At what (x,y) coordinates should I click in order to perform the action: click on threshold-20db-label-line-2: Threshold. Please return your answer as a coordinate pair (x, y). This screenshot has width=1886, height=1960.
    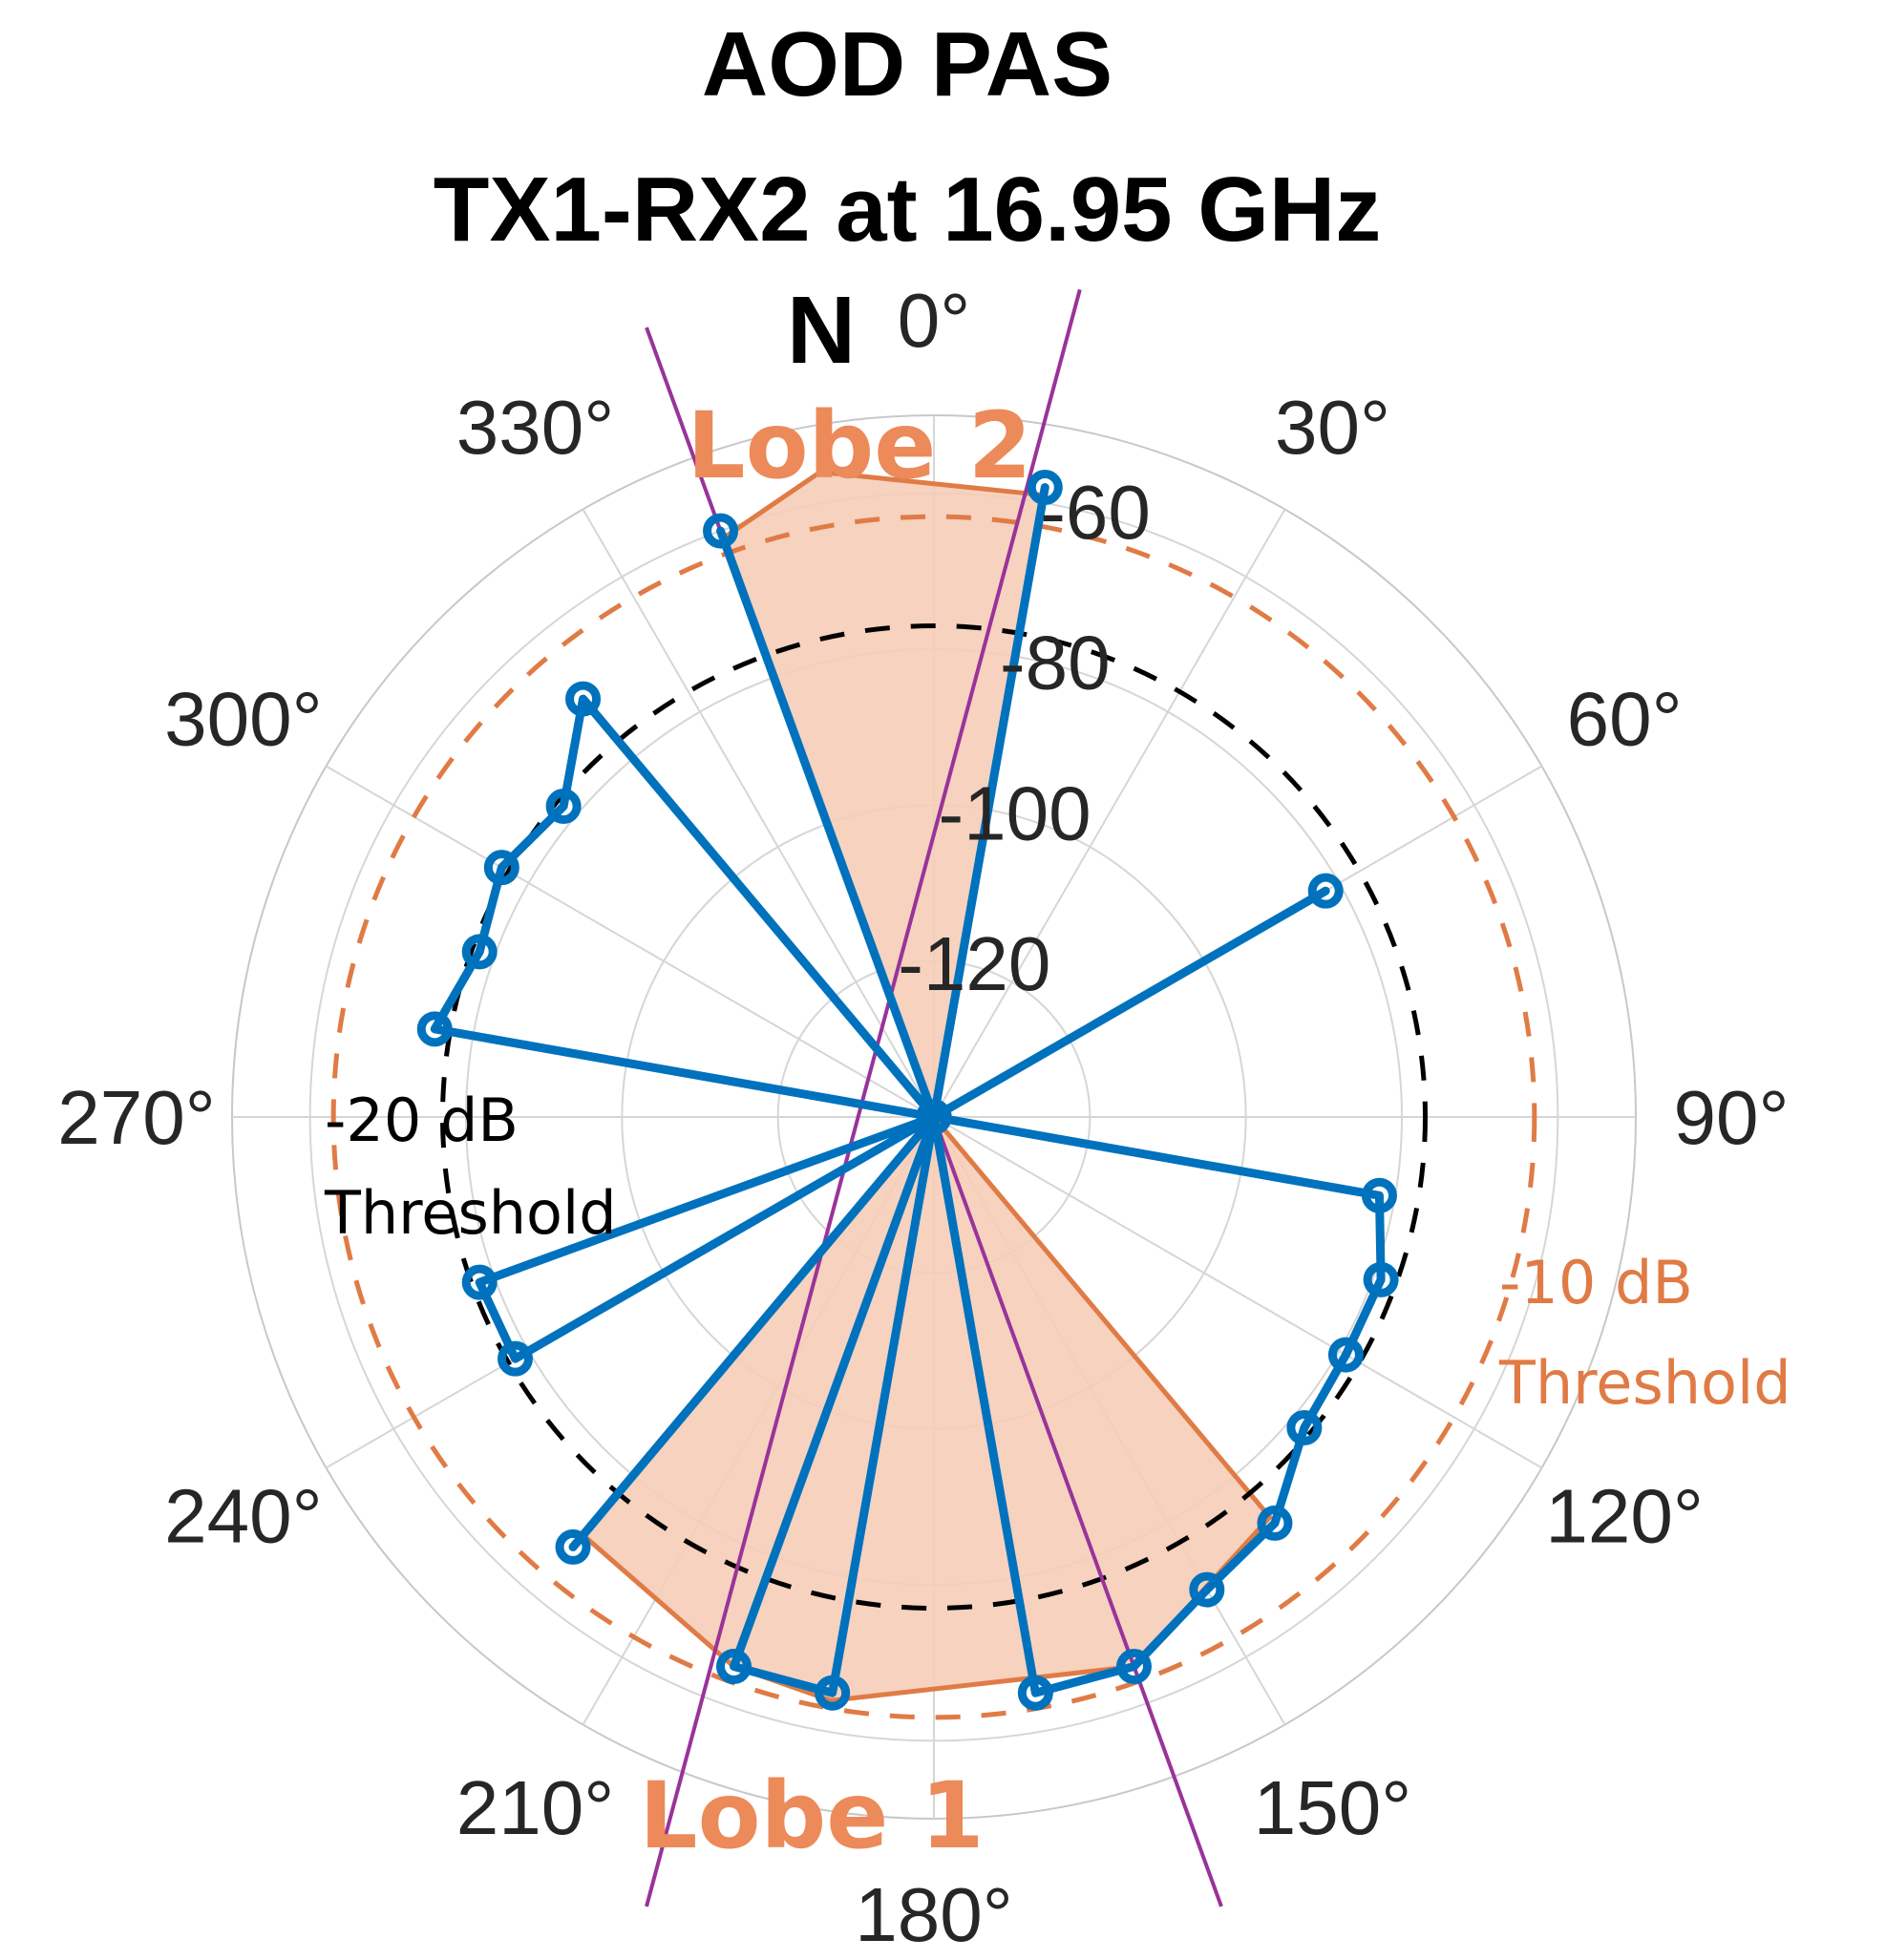
    Looking at the image, I should click on (470, 1213).